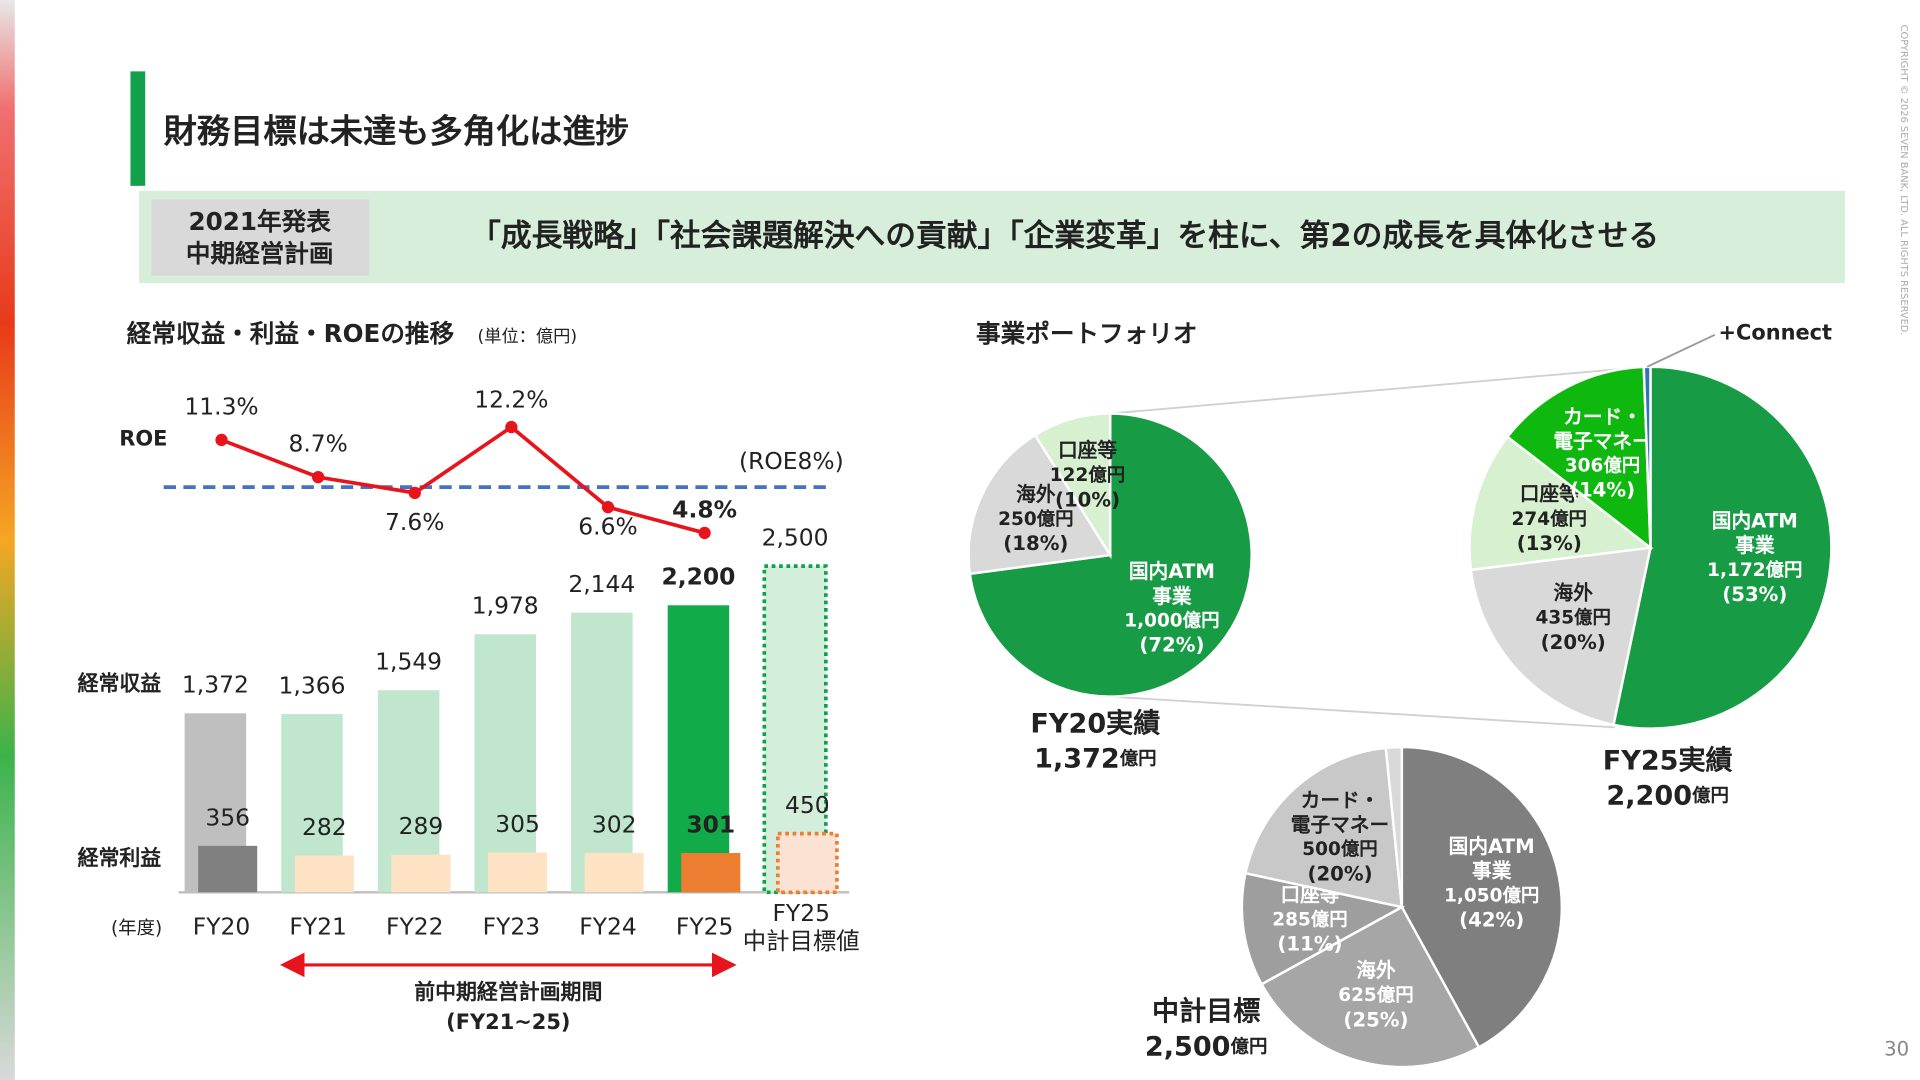  I want to click on data-label: 450, so click(807, 805).